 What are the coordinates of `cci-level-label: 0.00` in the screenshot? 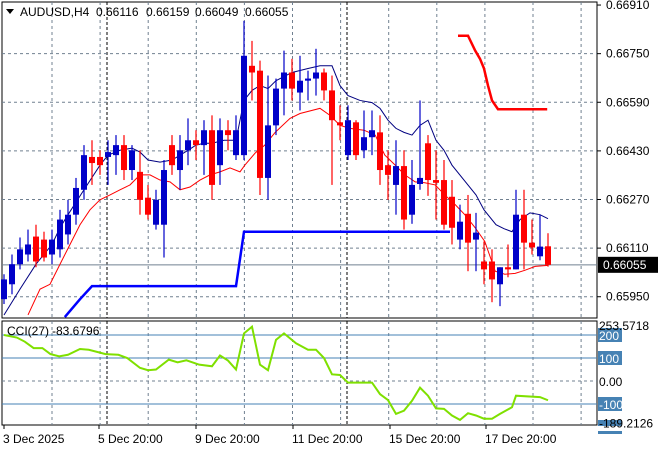 It's located at (611, 382).